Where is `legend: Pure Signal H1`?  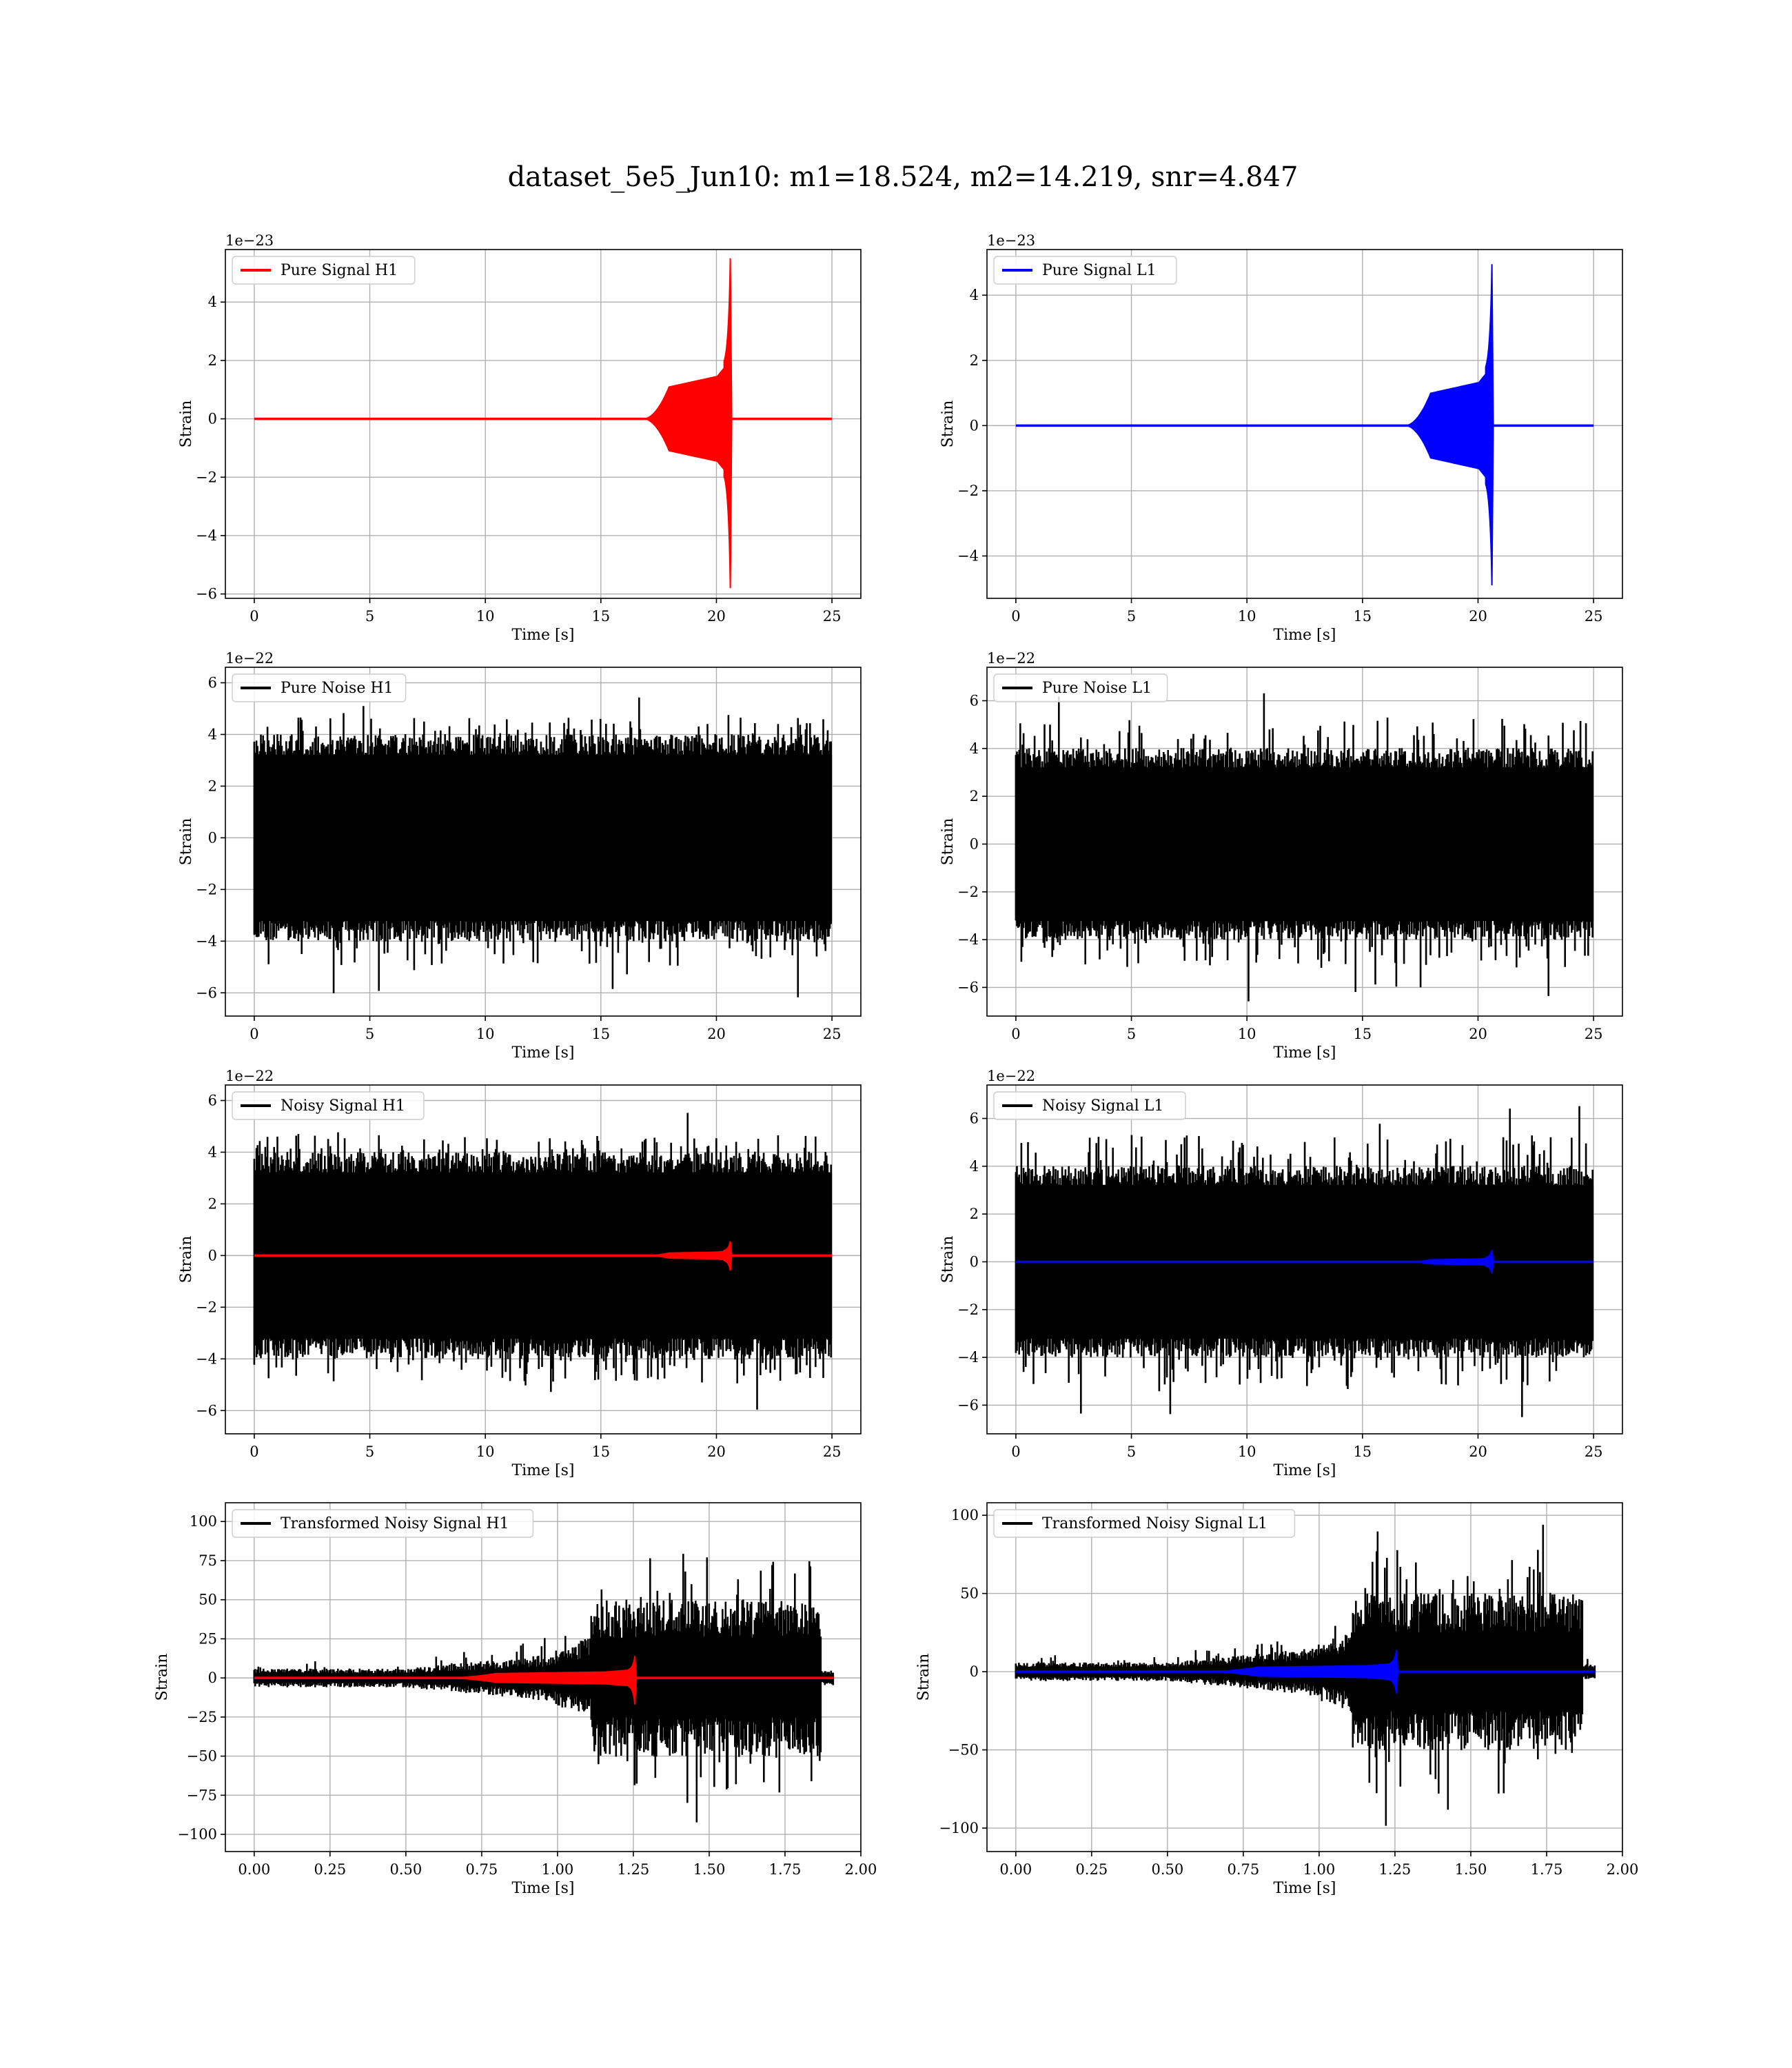 legend: Pure Signal H1 is located at coordinates (324, 270).